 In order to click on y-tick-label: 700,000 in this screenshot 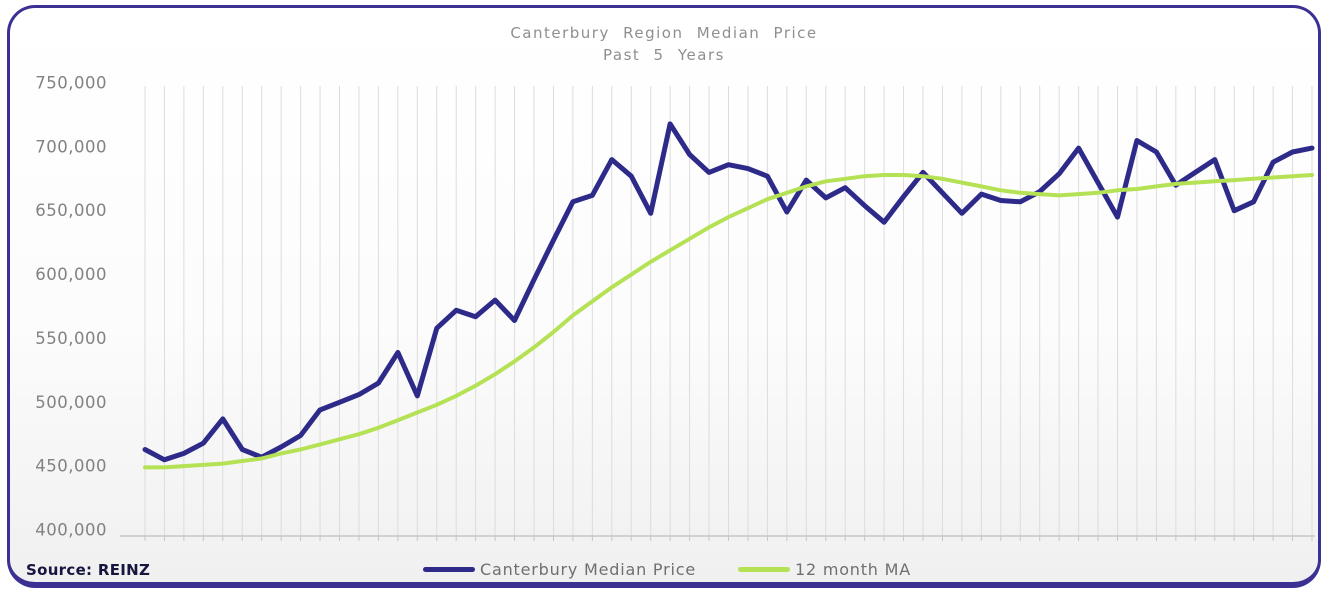, I will do `click(71, 146)`.